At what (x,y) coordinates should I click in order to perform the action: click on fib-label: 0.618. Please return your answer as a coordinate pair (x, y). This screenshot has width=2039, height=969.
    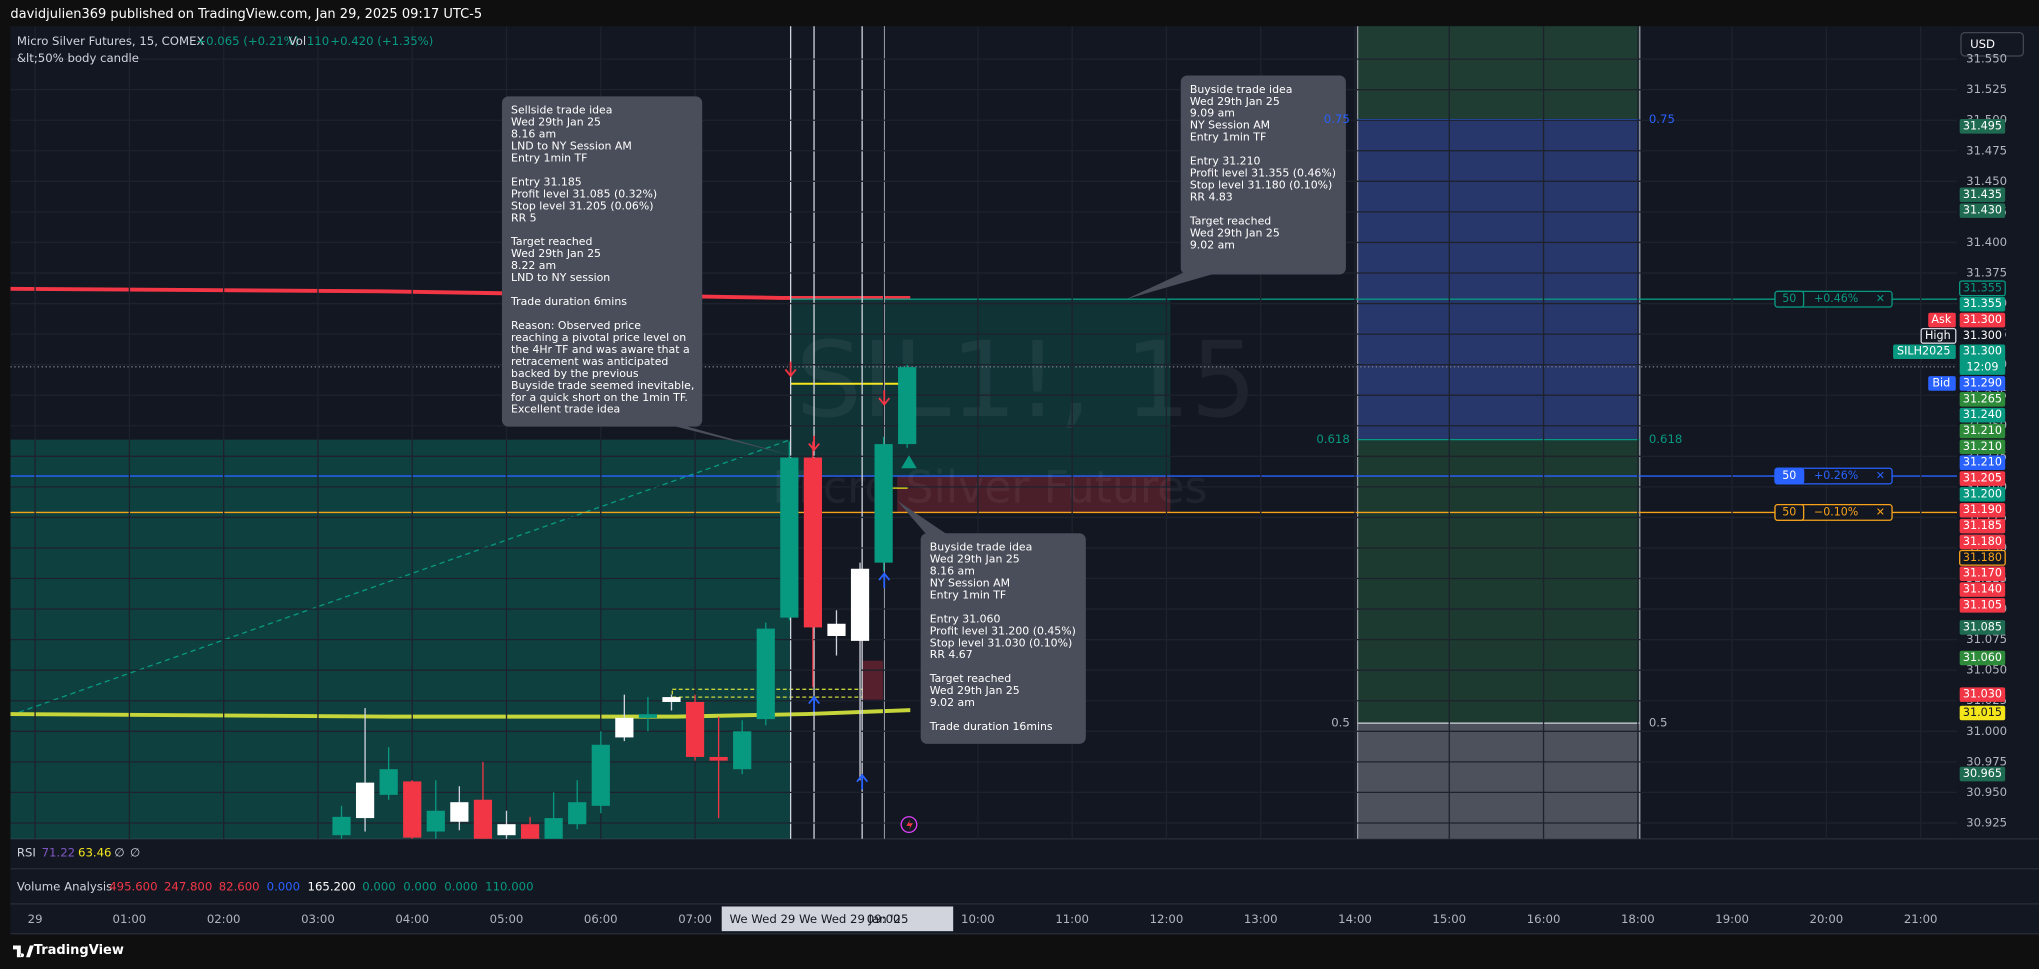
    Looking at the image, I should click on (1332, 439).